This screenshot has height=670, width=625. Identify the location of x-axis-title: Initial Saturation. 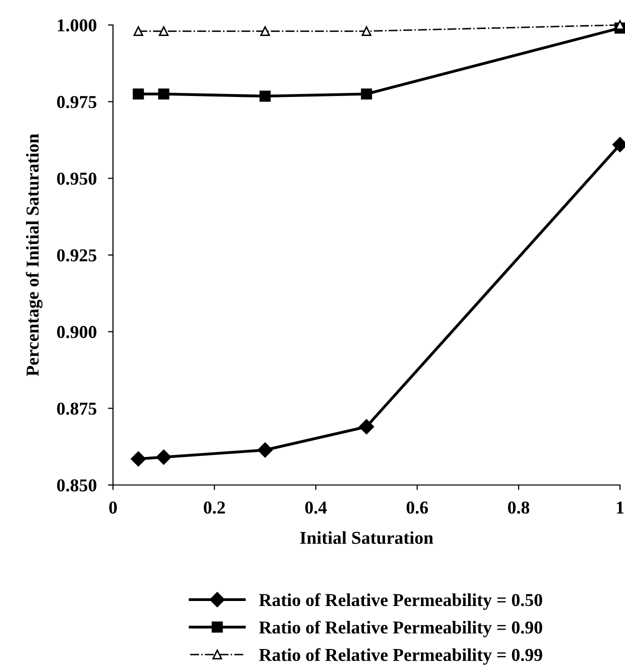
(367, 537).